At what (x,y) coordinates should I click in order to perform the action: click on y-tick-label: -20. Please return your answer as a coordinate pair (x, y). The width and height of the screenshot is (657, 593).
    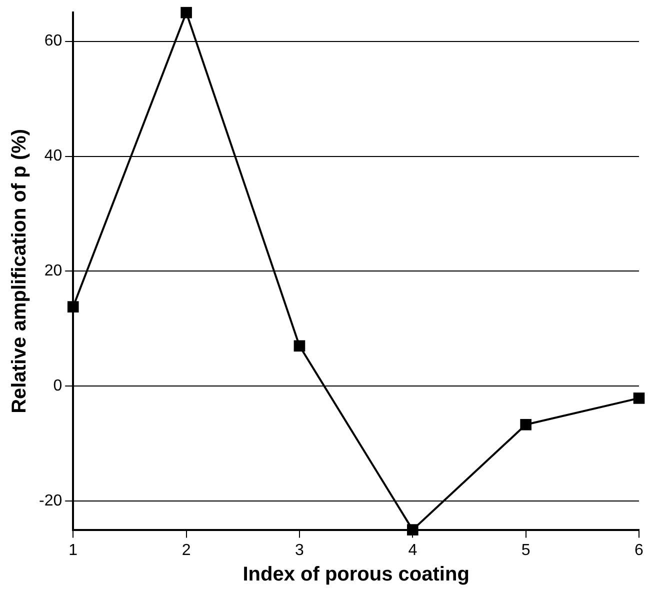
    Looking at the image, I should click on (50, 501).